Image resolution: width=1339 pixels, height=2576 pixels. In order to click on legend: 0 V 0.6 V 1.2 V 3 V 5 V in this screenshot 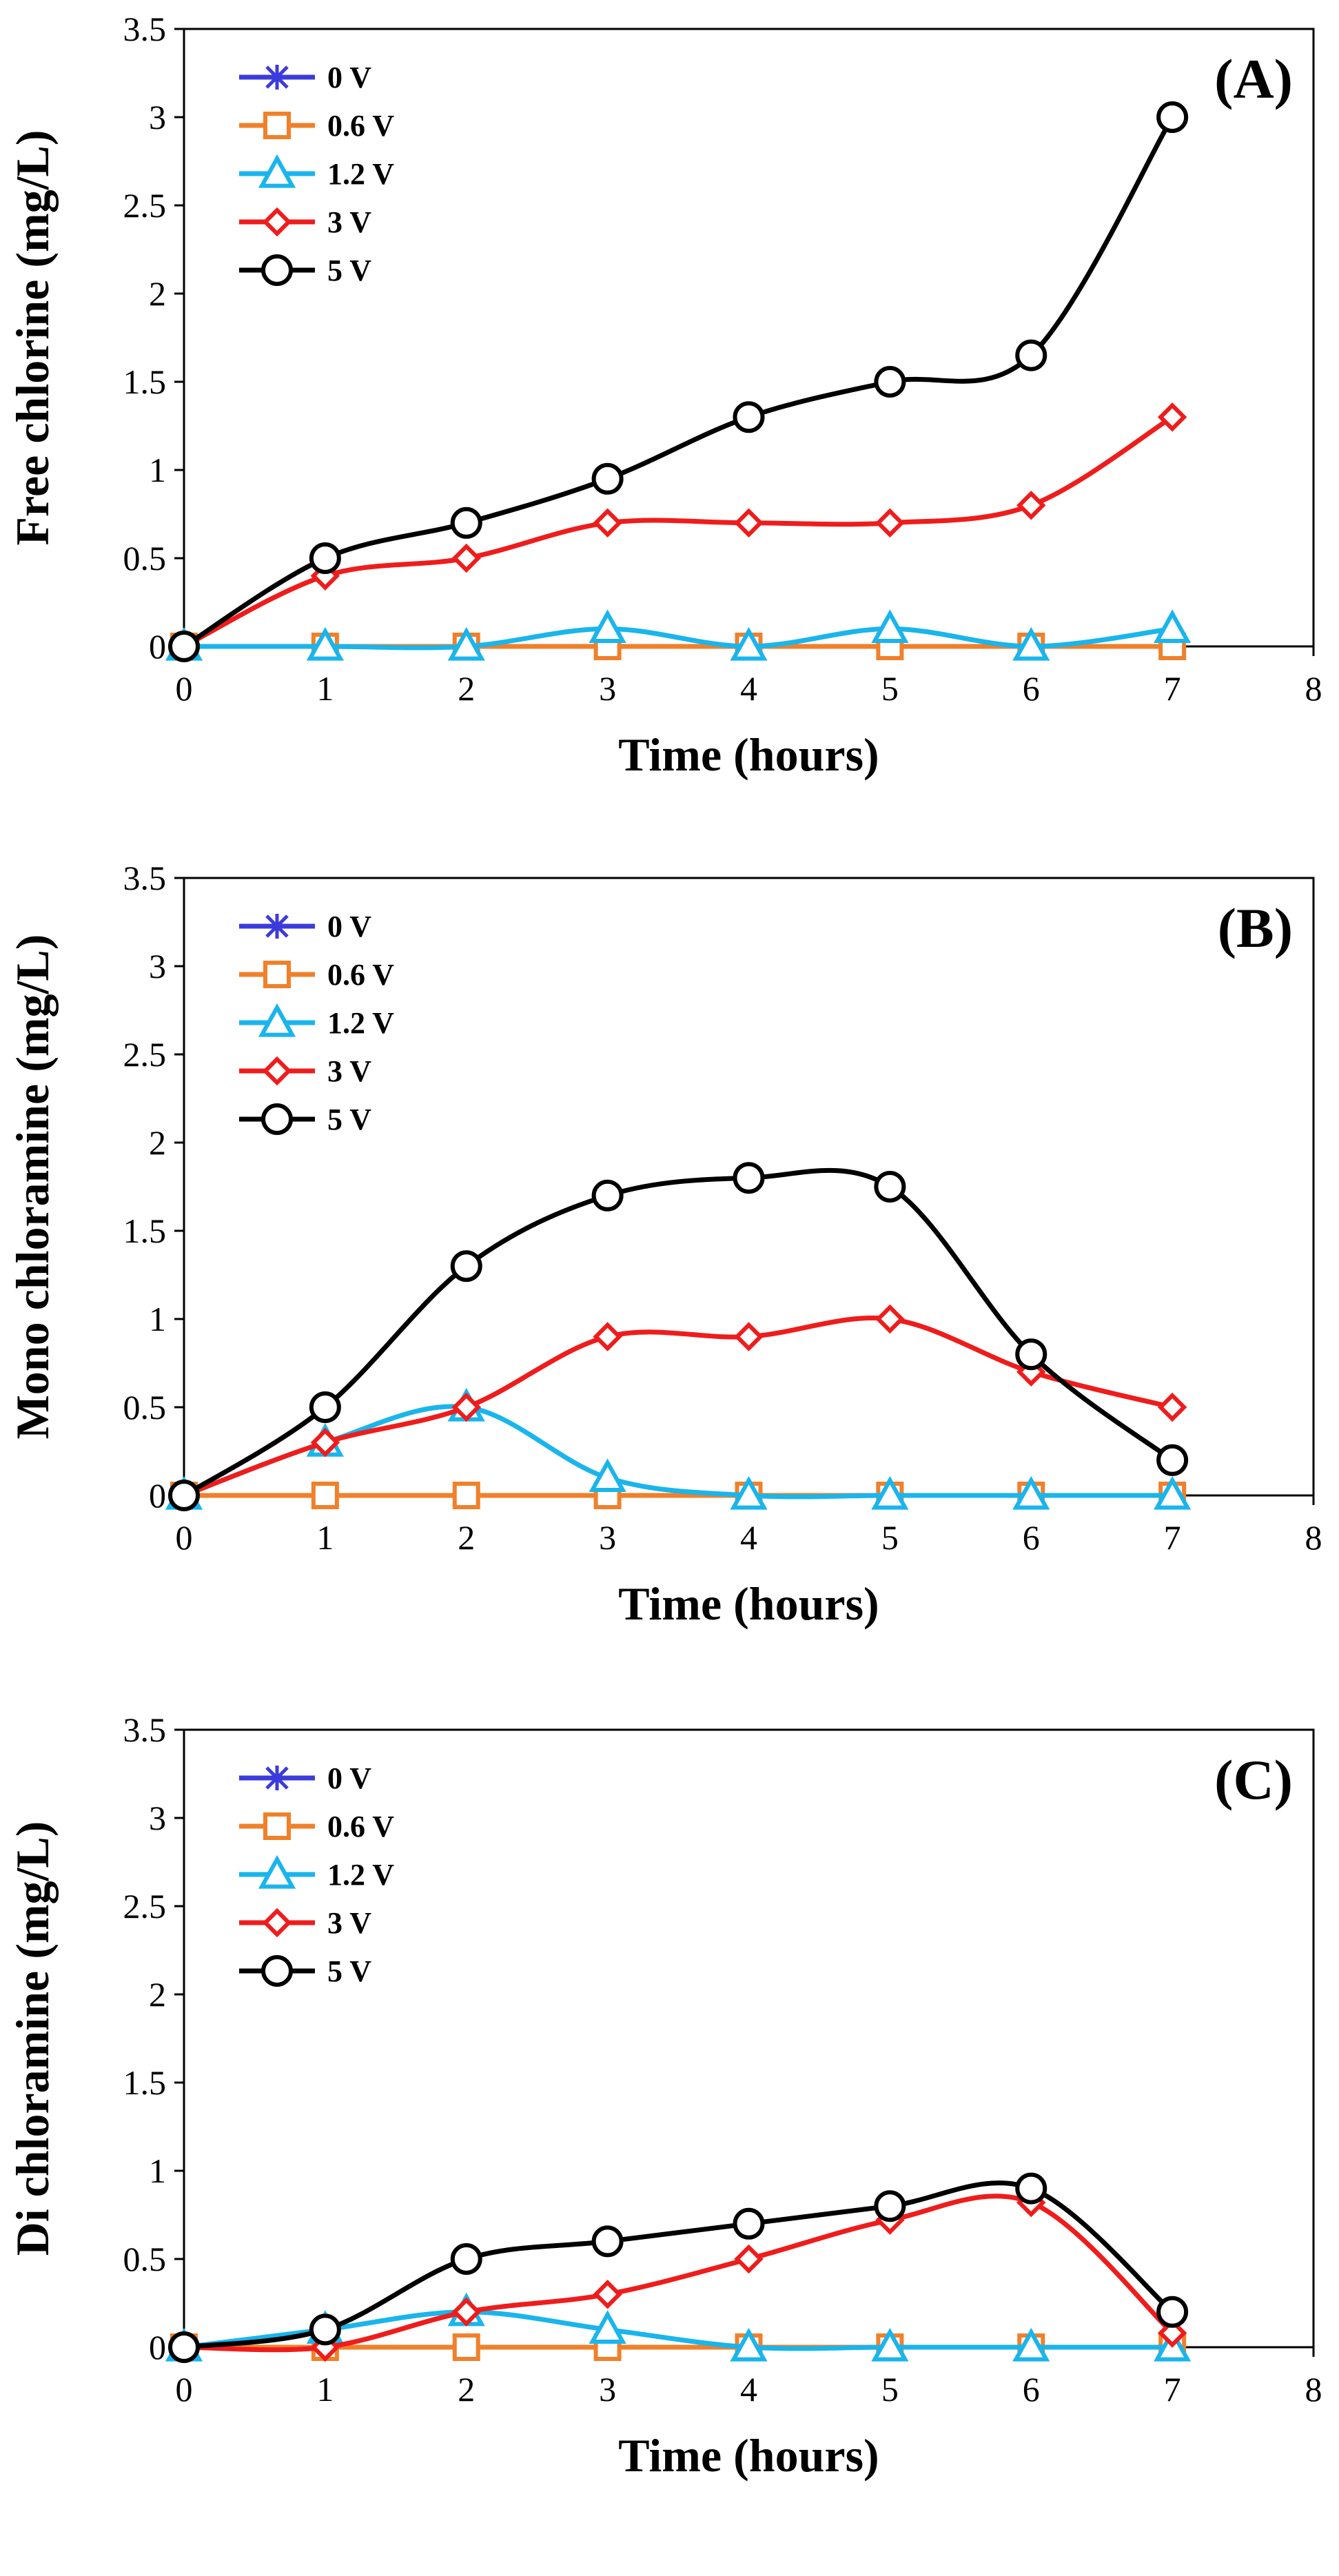, I will do `click(316, 174)`.